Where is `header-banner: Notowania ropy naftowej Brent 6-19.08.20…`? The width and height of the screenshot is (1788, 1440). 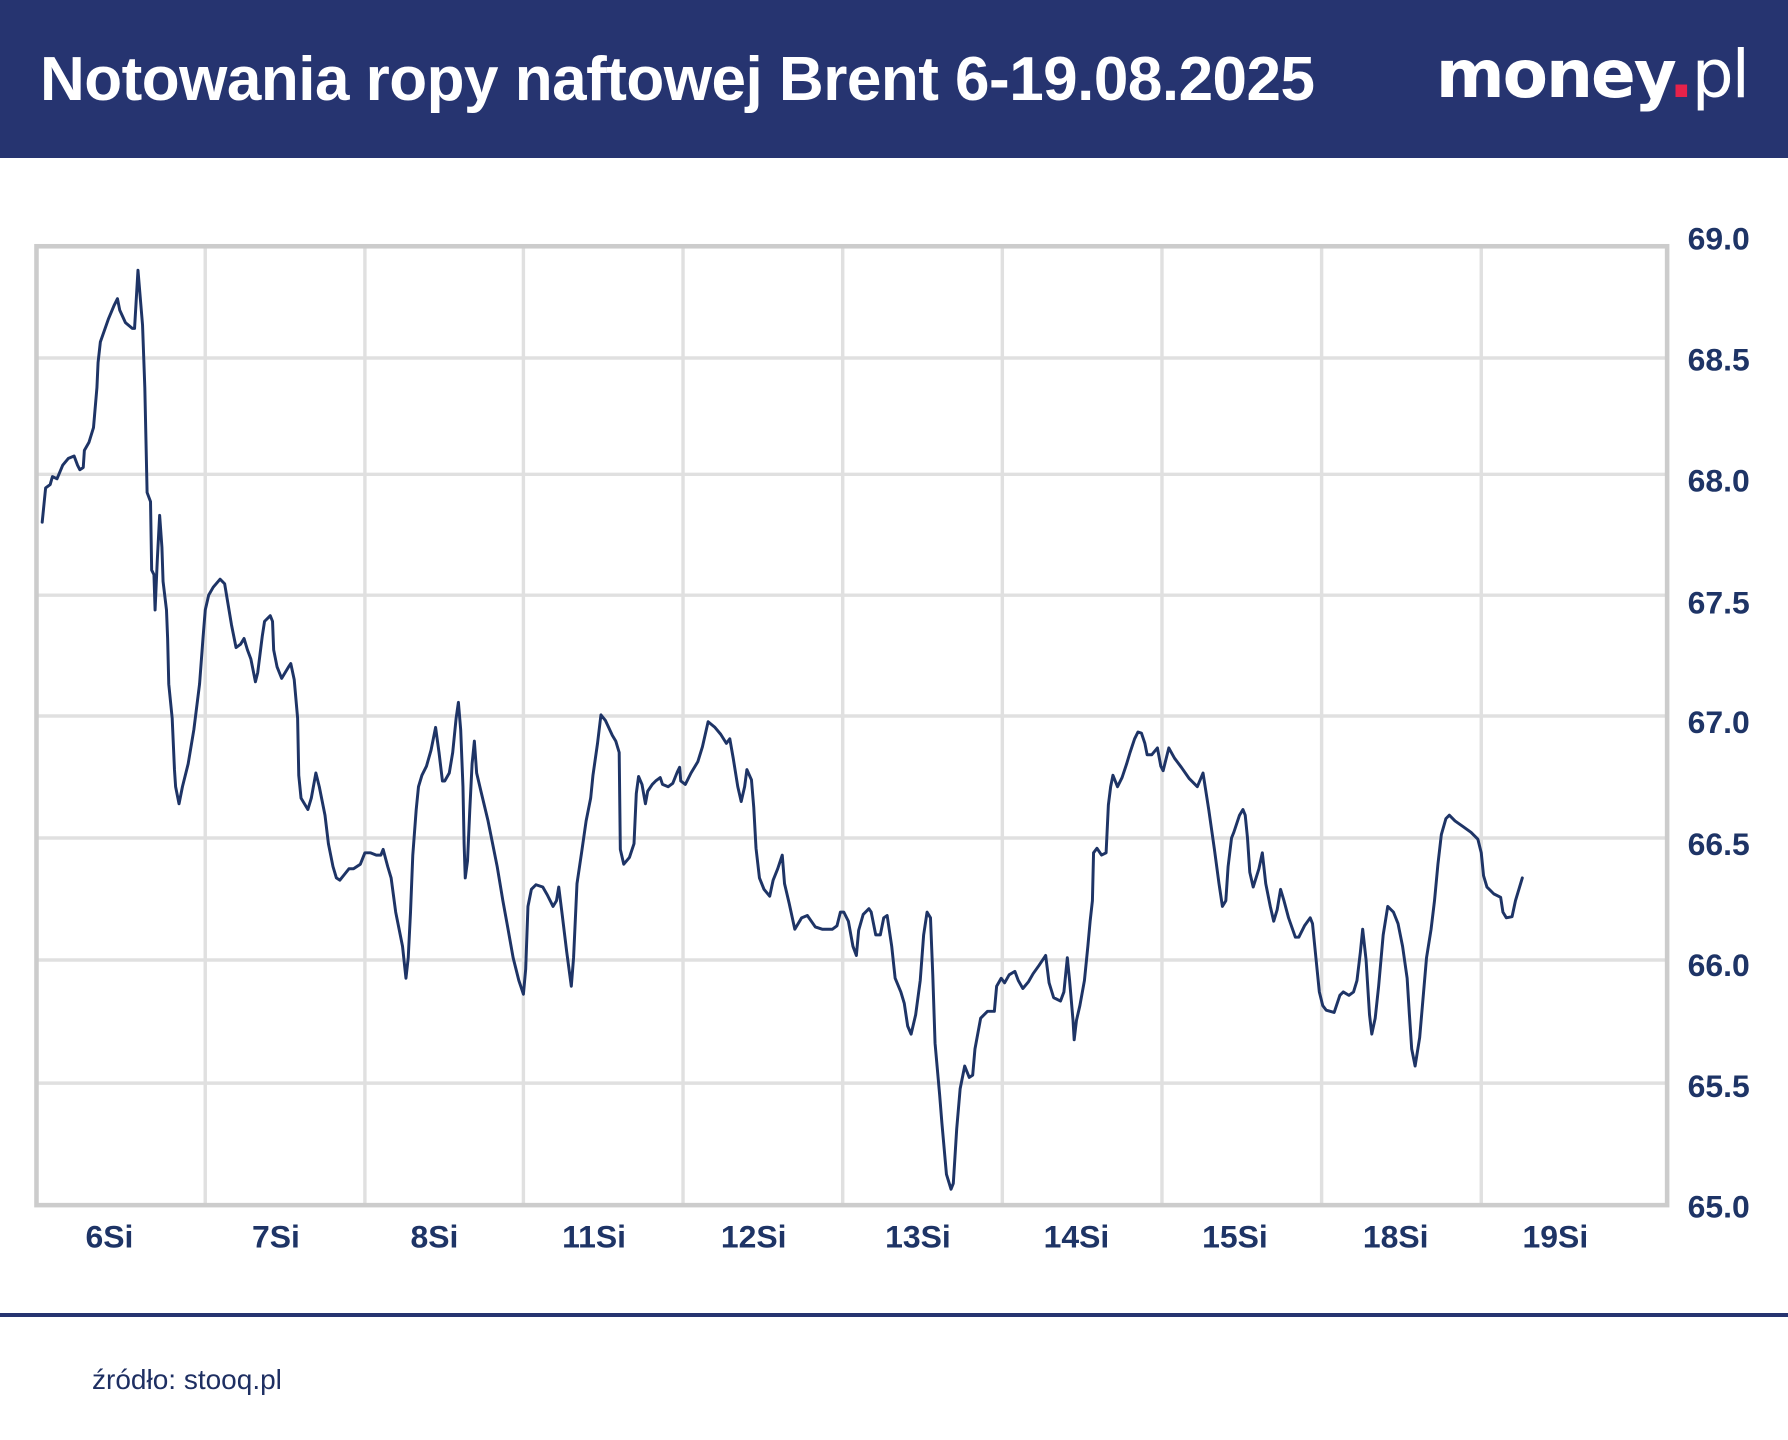
header-banner: Notowania ropy naftowej Brent 6-19.08.20… is located at coordinates (894, 79).